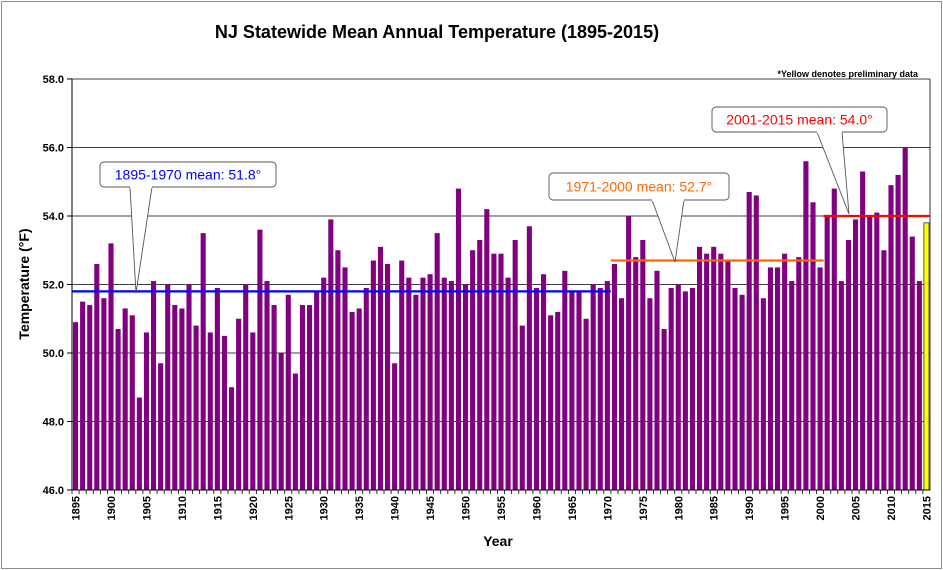 Image resolution: width=943 pixels, height=570 pixels. I want to click on bar-1966, so click(579, 390).